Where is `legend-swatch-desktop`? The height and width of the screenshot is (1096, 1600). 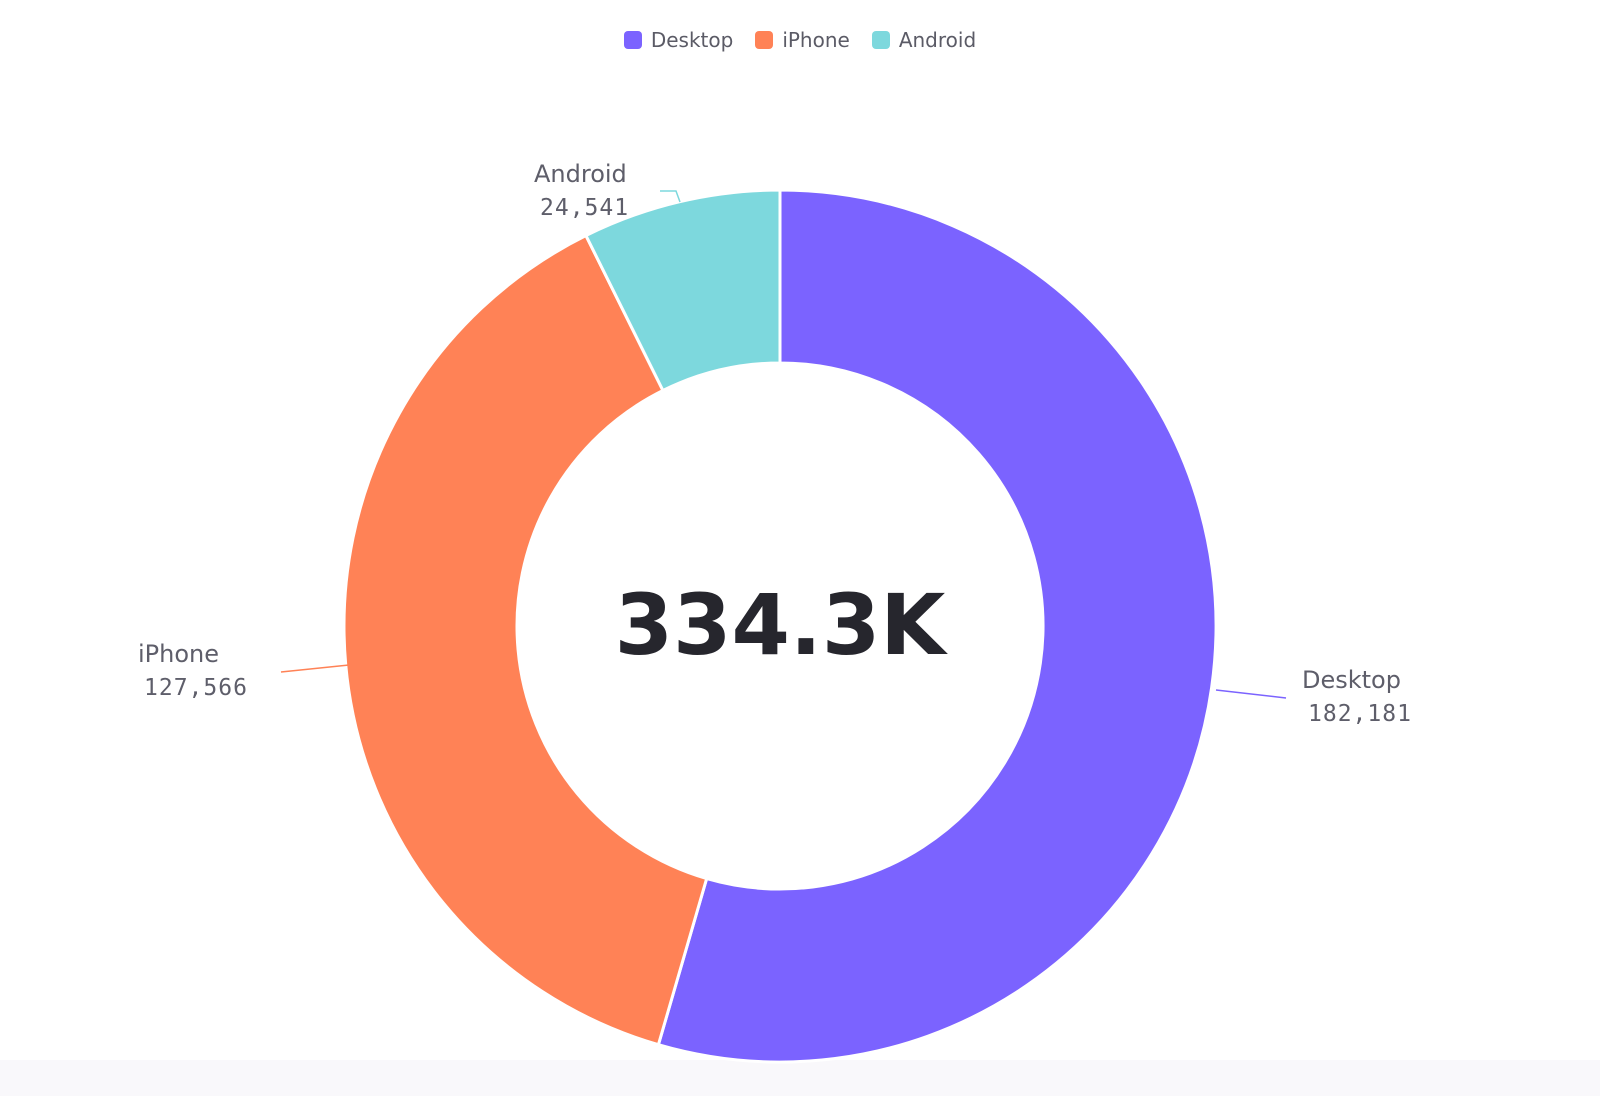
legend-swatch-desktop is located at coordinates (632, 40).